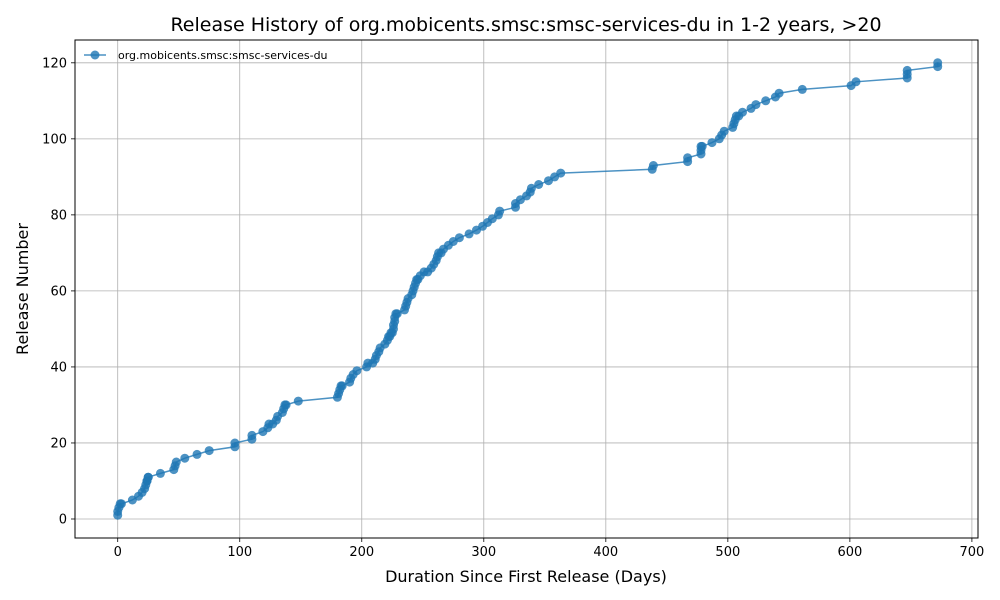 Image resolution: width=1000 pixels, height=600 pixels. What do you see at coordinates (361, 552) in the screenshot?
I see `x-tick-label: 200` at bounding box center [361, 552].